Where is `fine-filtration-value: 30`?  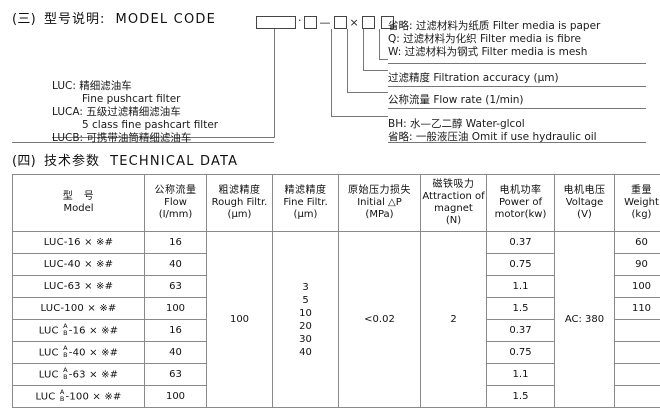
fine-filtration-value: 30 is located at coordinates (305, 339).